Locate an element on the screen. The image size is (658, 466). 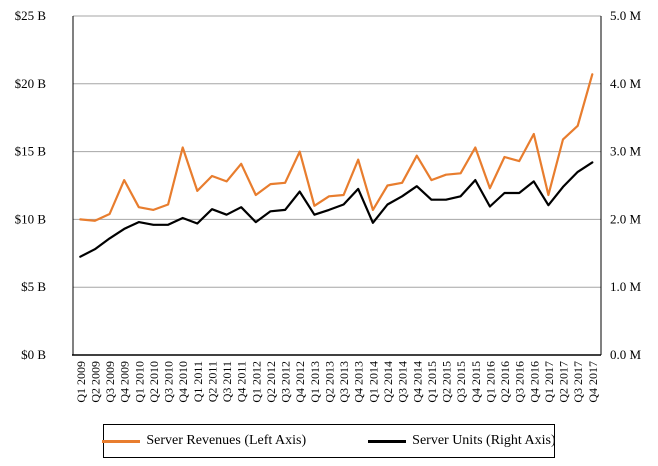
left-axis-tick-label: $20 B is located at coordinates (31, 83).